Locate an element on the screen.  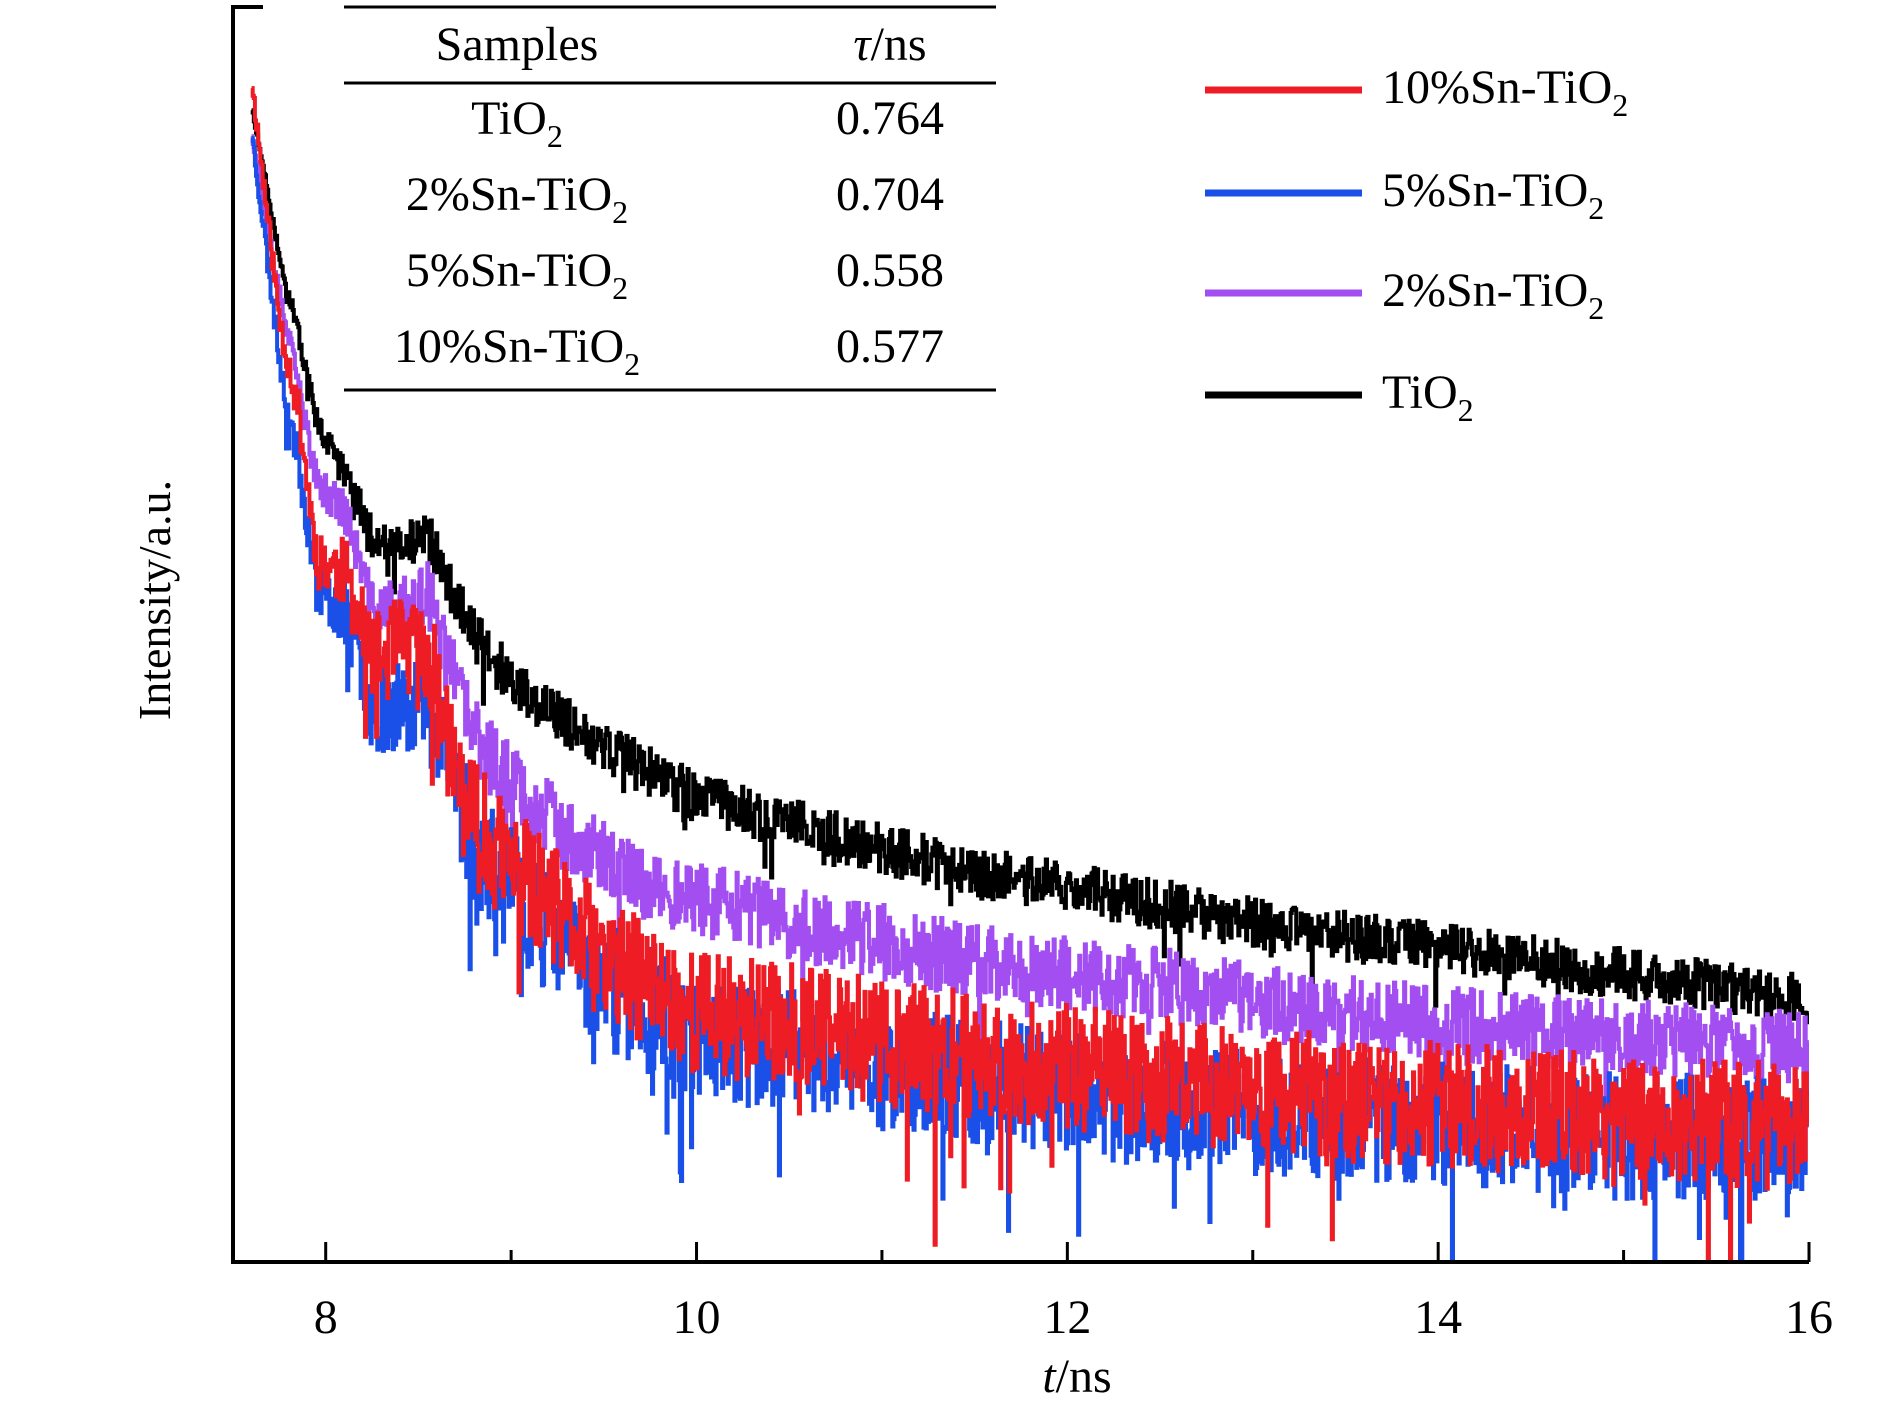
legend-label-name: 2%Sn-TiO is located at coordinates (1485, 290).